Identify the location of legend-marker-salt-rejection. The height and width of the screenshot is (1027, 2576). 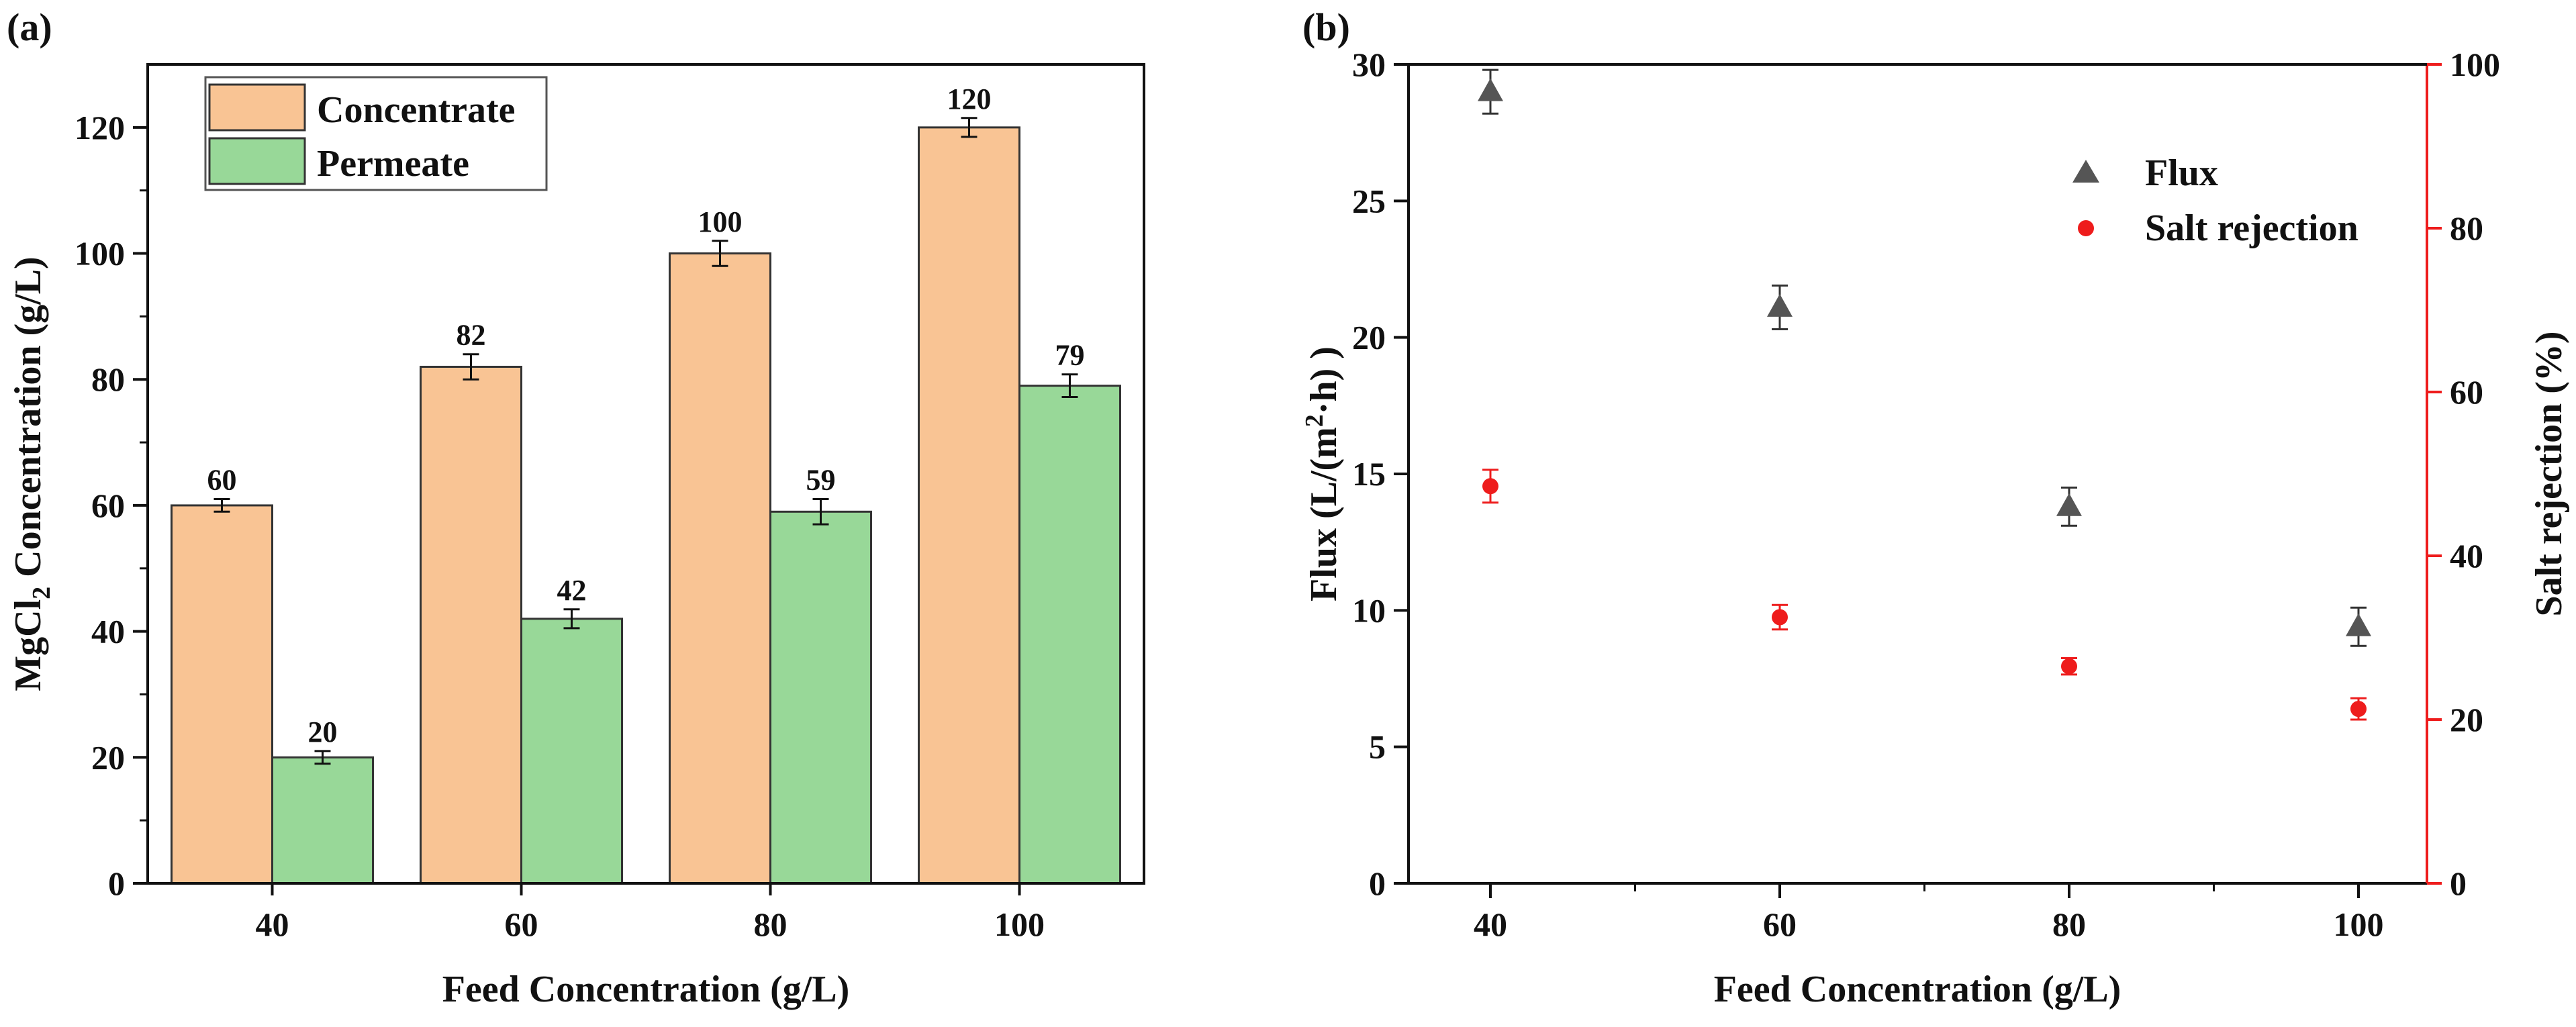
(2086, 228).